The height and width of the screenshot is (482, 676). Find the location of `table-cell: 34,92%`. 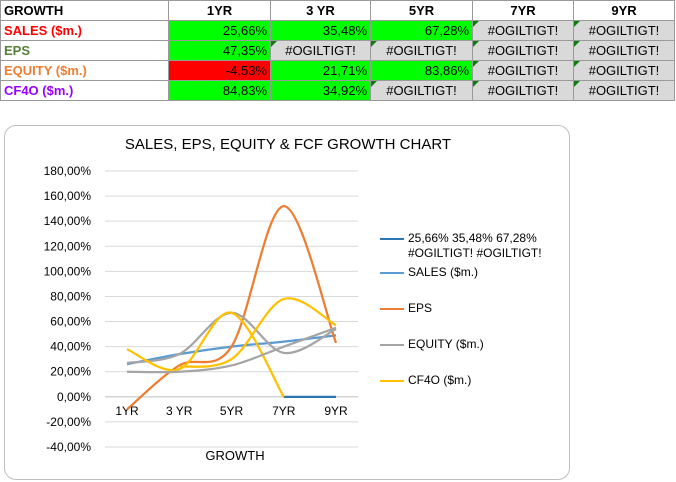

table-cell: 34,92% is located at coordinates (320, 90).